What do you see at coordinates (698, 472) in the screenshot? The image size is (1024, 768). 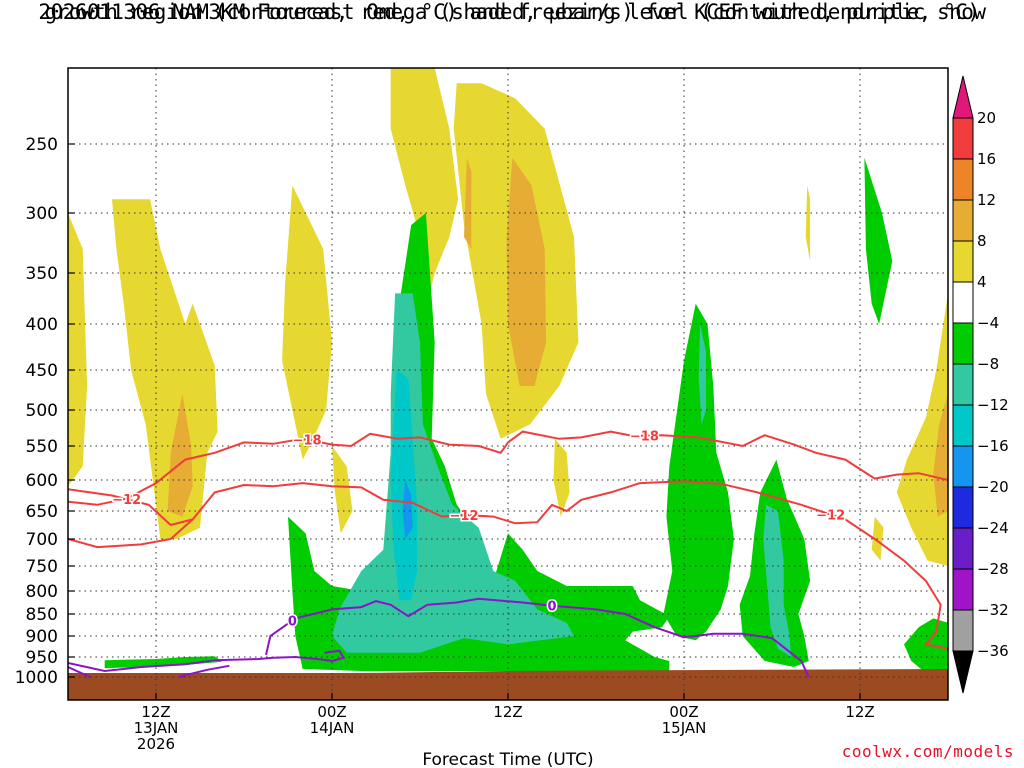 I see `omega-region-downward-green-43z` at bounding box center [698, 472].